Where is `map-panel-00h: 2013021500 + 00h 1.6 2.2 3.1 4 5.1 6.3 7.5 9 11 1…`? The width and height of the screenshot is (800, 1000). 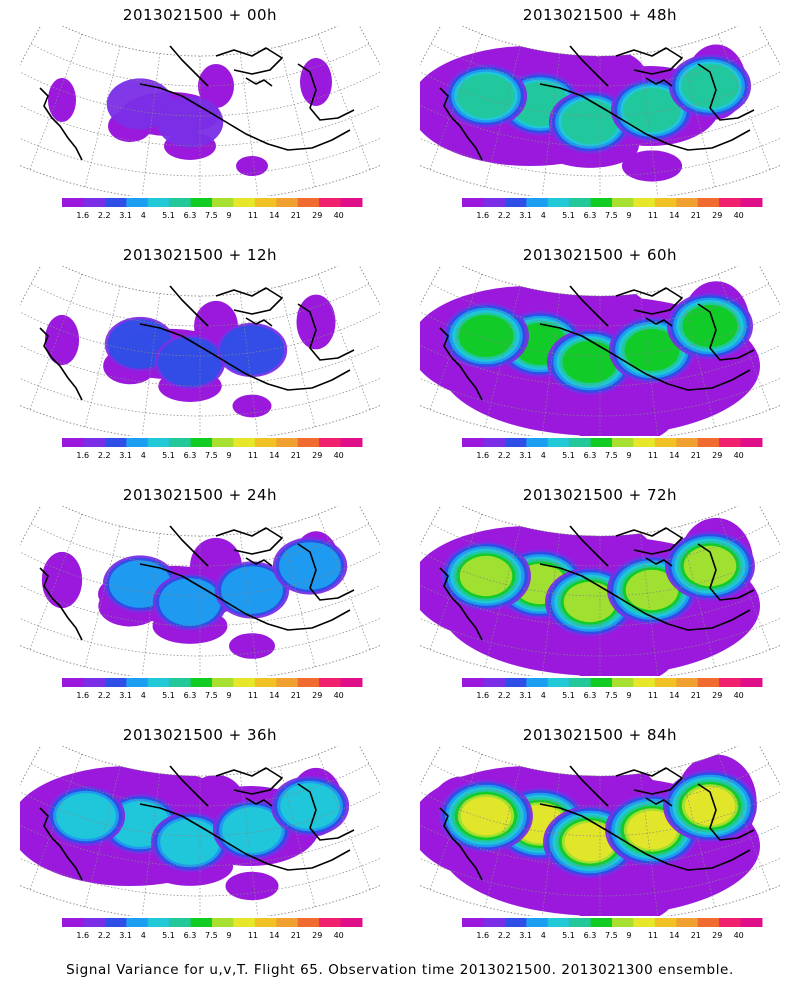 map-panel-00h: 2013021500 + 00h 1.6 2.2 3.1 4 5.1 6.3 7.5 9 11 1… is located at coordinates (200, 120).